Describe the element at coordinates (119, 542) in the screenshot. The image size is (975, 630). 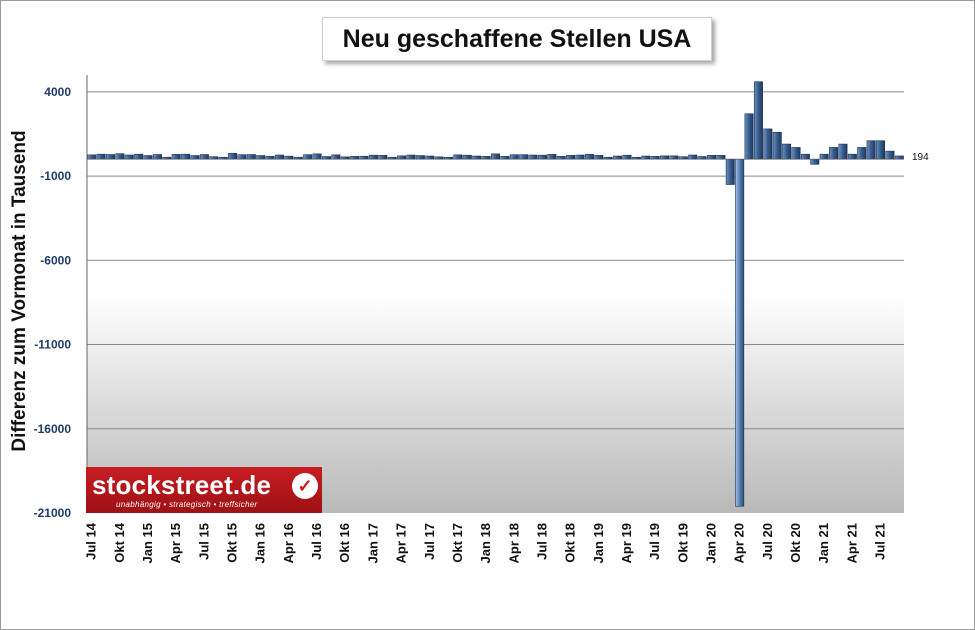
I see `x-tick-label: Okt 14` at that location.